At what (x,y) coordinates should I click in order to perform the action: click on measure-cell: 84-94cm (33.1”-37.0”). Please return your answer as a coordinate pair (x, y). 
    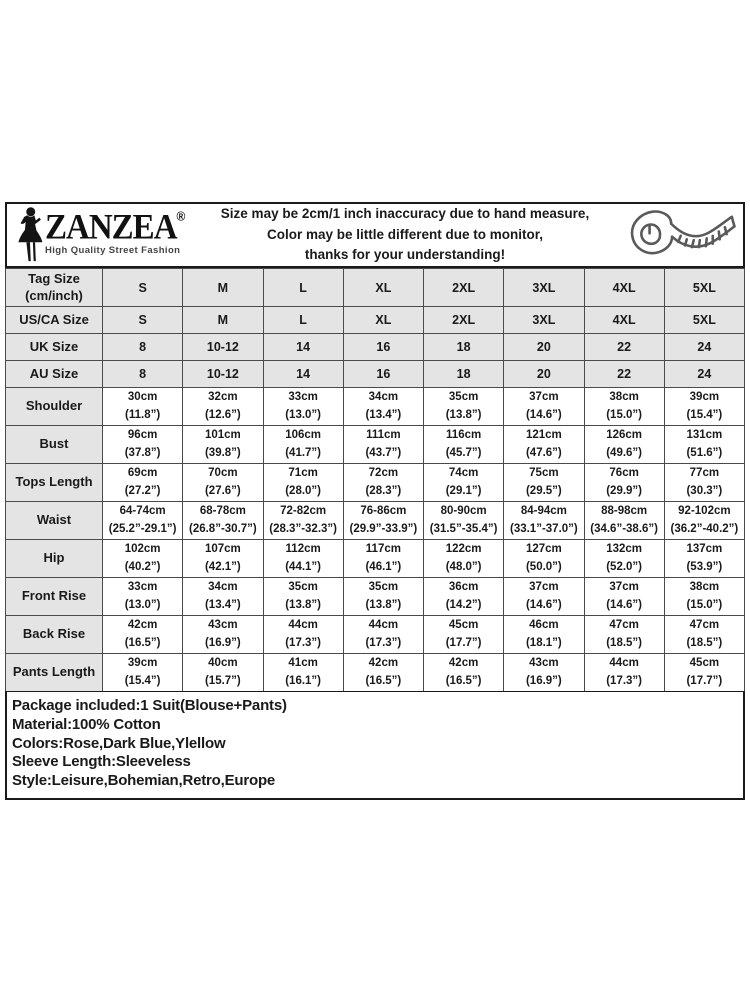
    Looking at the image, I should click on (544, 520).